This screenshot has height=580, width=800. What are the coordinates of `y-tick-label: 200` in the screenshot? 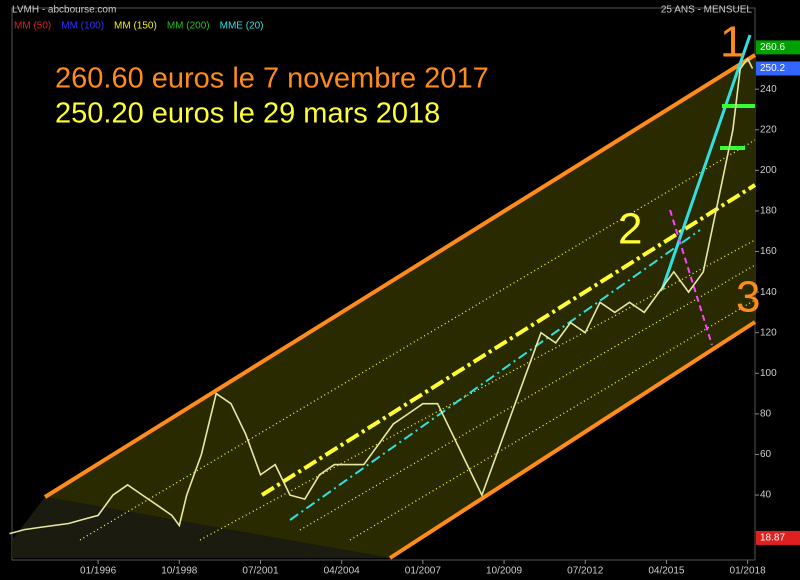 It's located at (768, 170).